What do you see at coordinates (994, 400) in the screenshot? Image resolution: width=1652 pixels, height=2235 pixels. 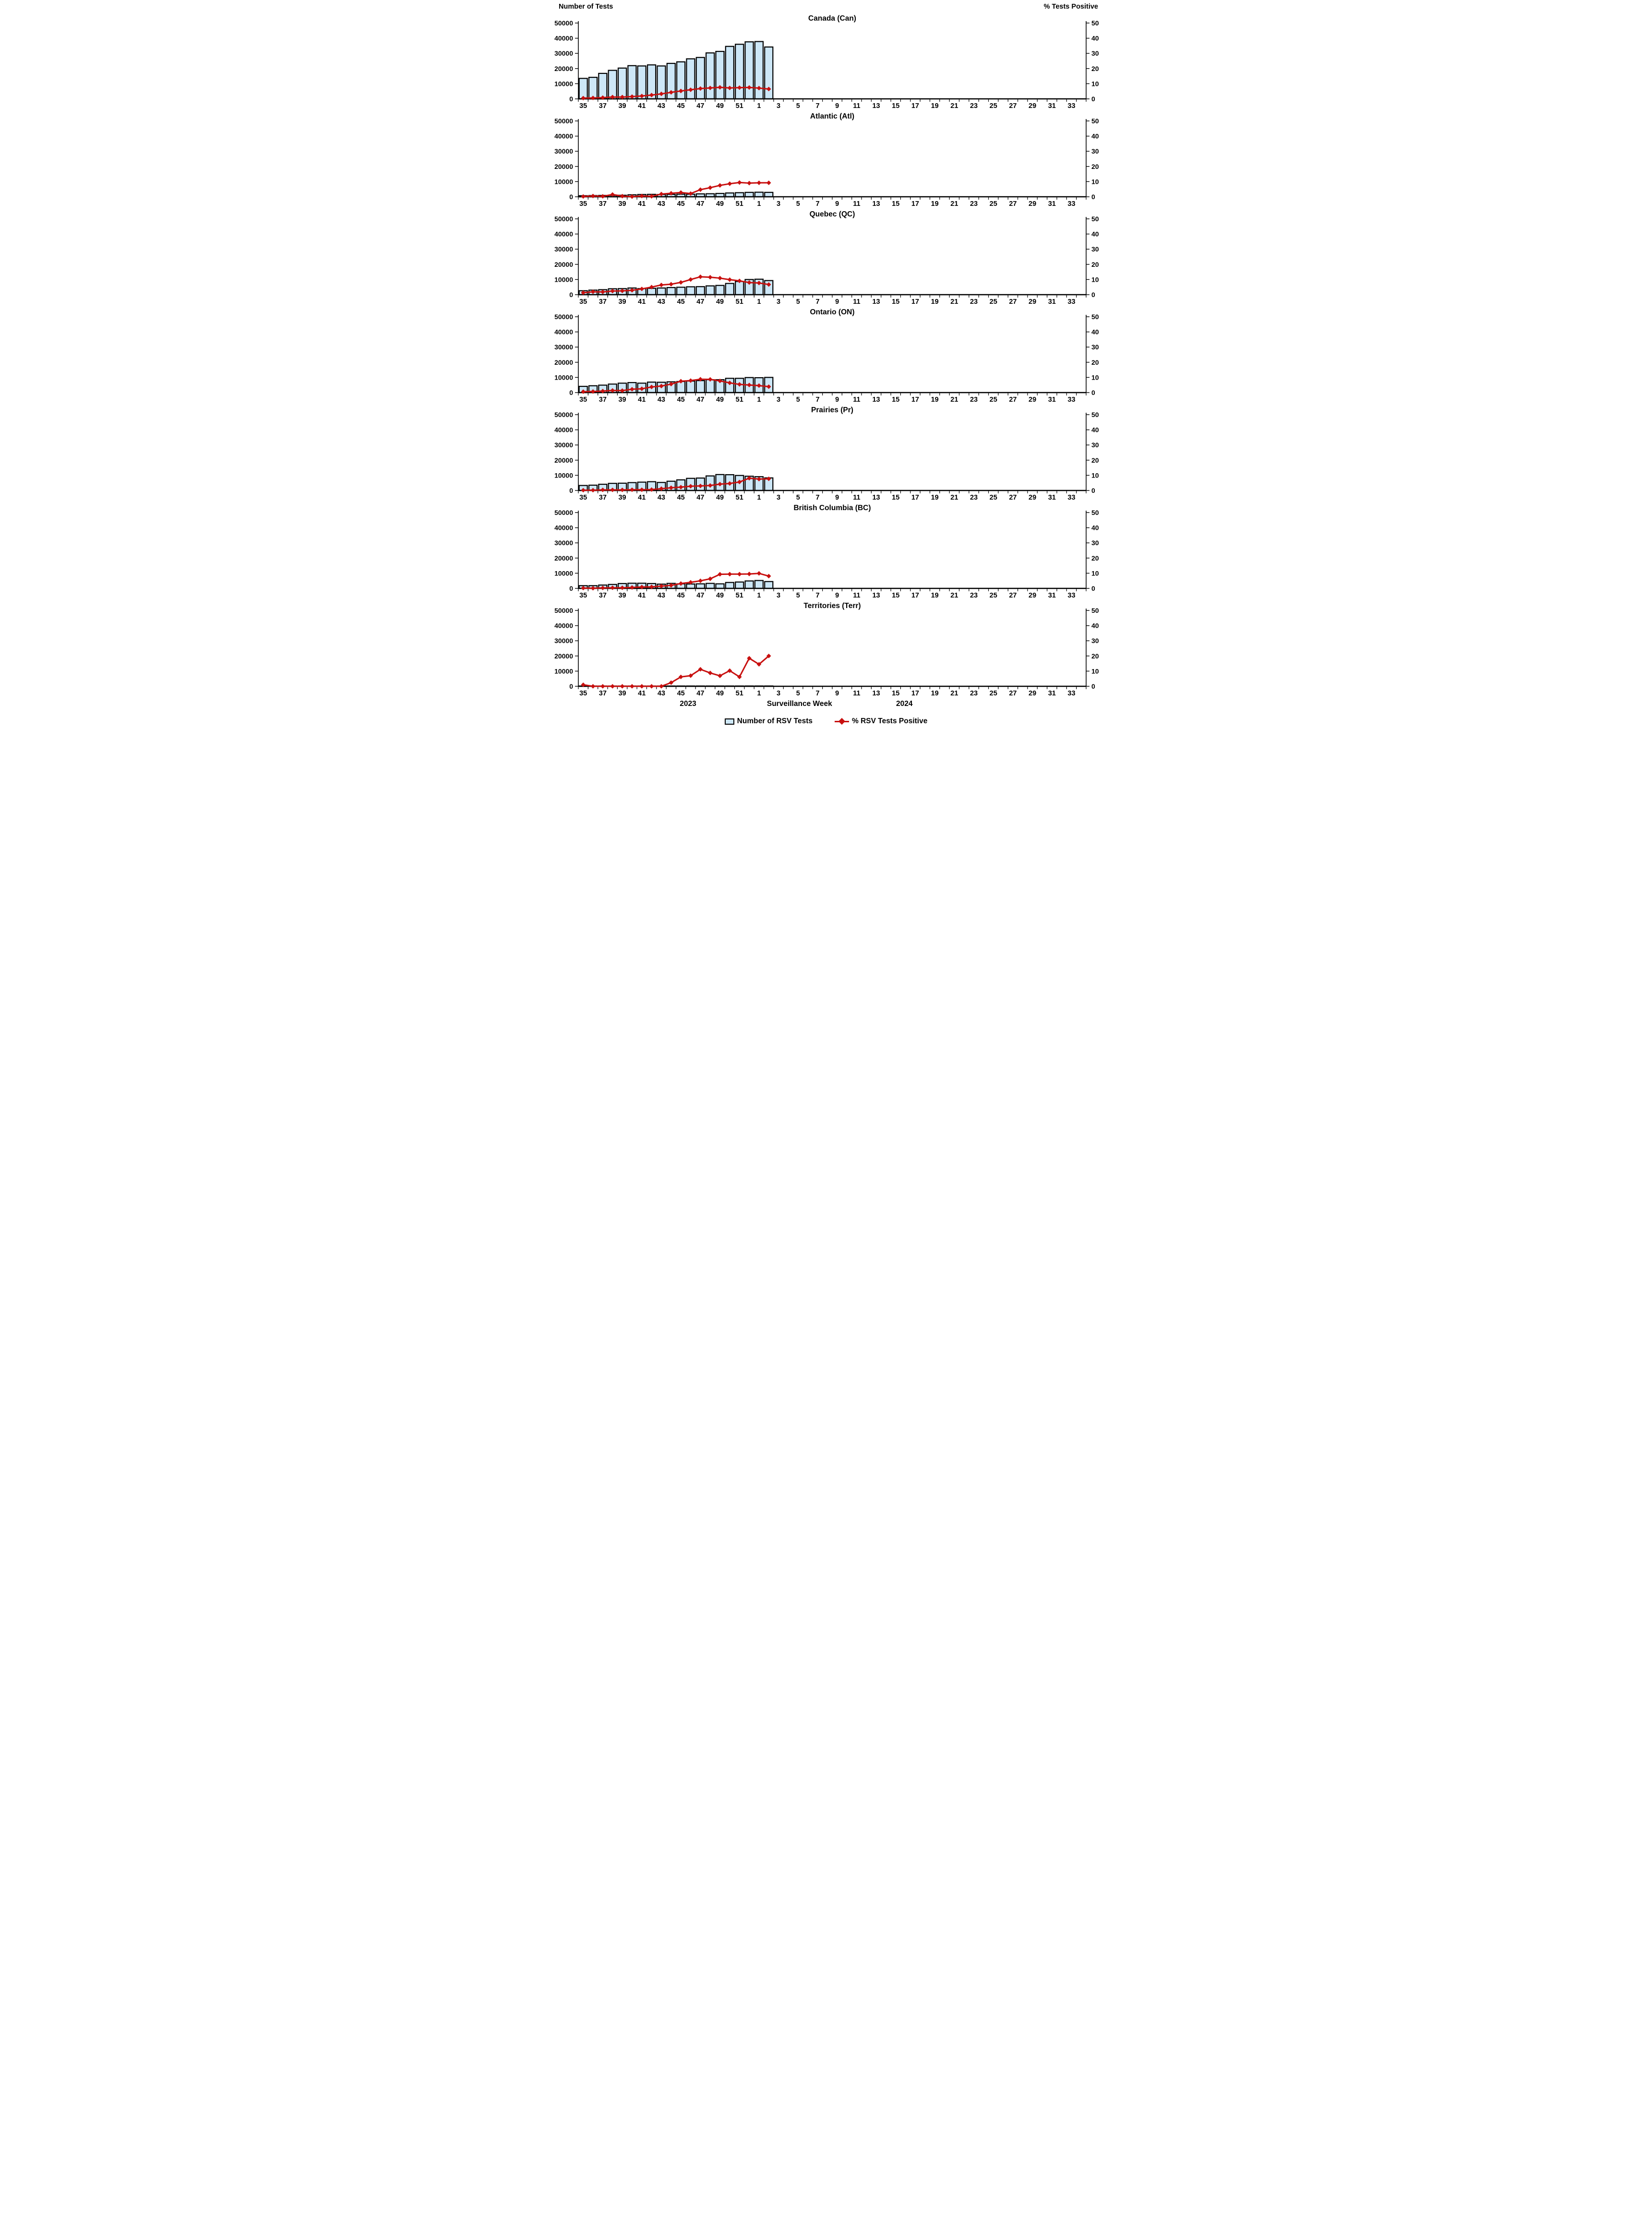 I see `x-tick-label: 25` at bounding box center [994, 400].